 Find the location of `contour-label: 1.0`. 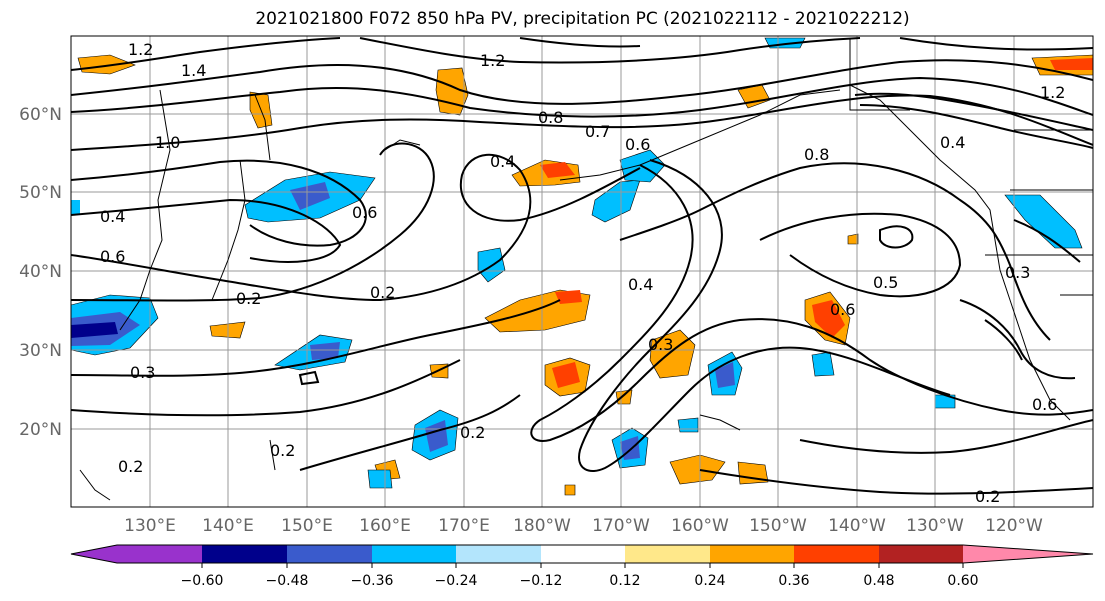

contour-label: 1.0 is located at coordinates (167, 142).